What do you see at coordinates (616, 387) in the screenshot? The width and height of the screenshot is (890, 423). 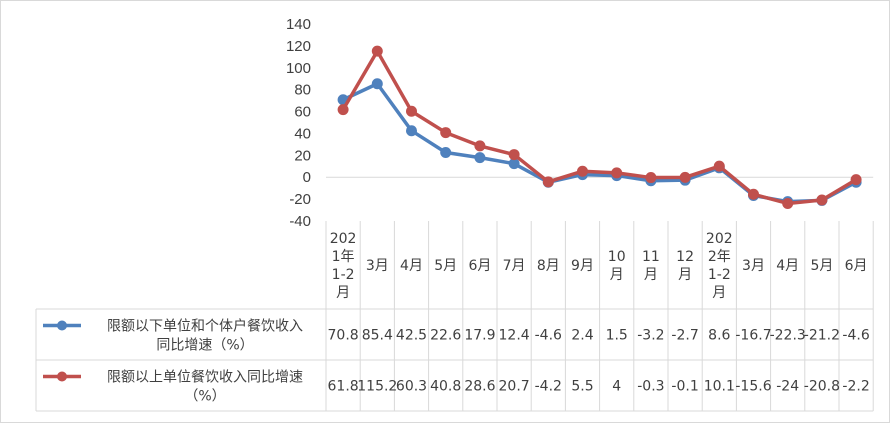 I see `table-cell-value: 4` at bounding box center [616, 387].